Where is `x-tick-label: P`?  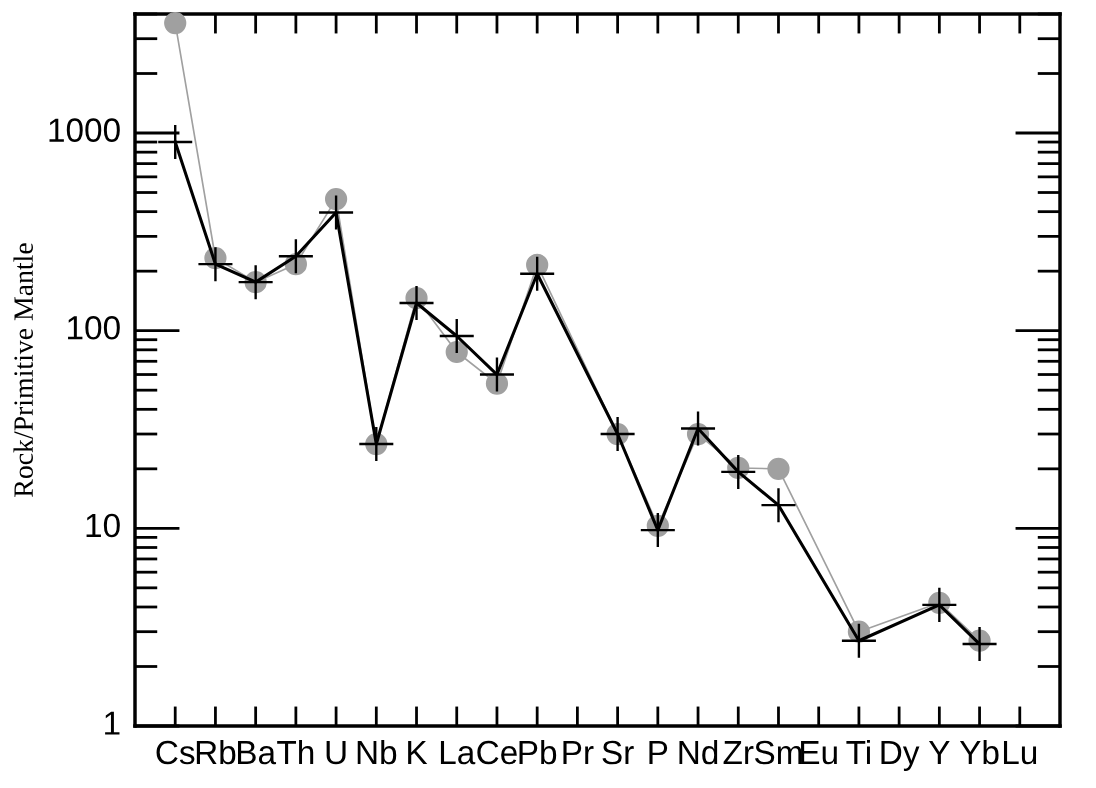 x-tick-label: P is located at coordinates (658, 753).